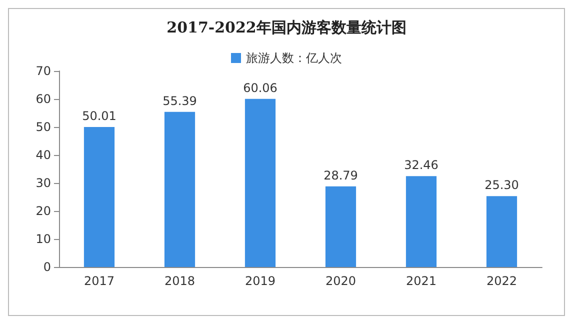 This screenshot has width=575, height=326. Describe the element at coordinates (43, 127) in the screenshot. I see `y-tick-label: 50` at that location.